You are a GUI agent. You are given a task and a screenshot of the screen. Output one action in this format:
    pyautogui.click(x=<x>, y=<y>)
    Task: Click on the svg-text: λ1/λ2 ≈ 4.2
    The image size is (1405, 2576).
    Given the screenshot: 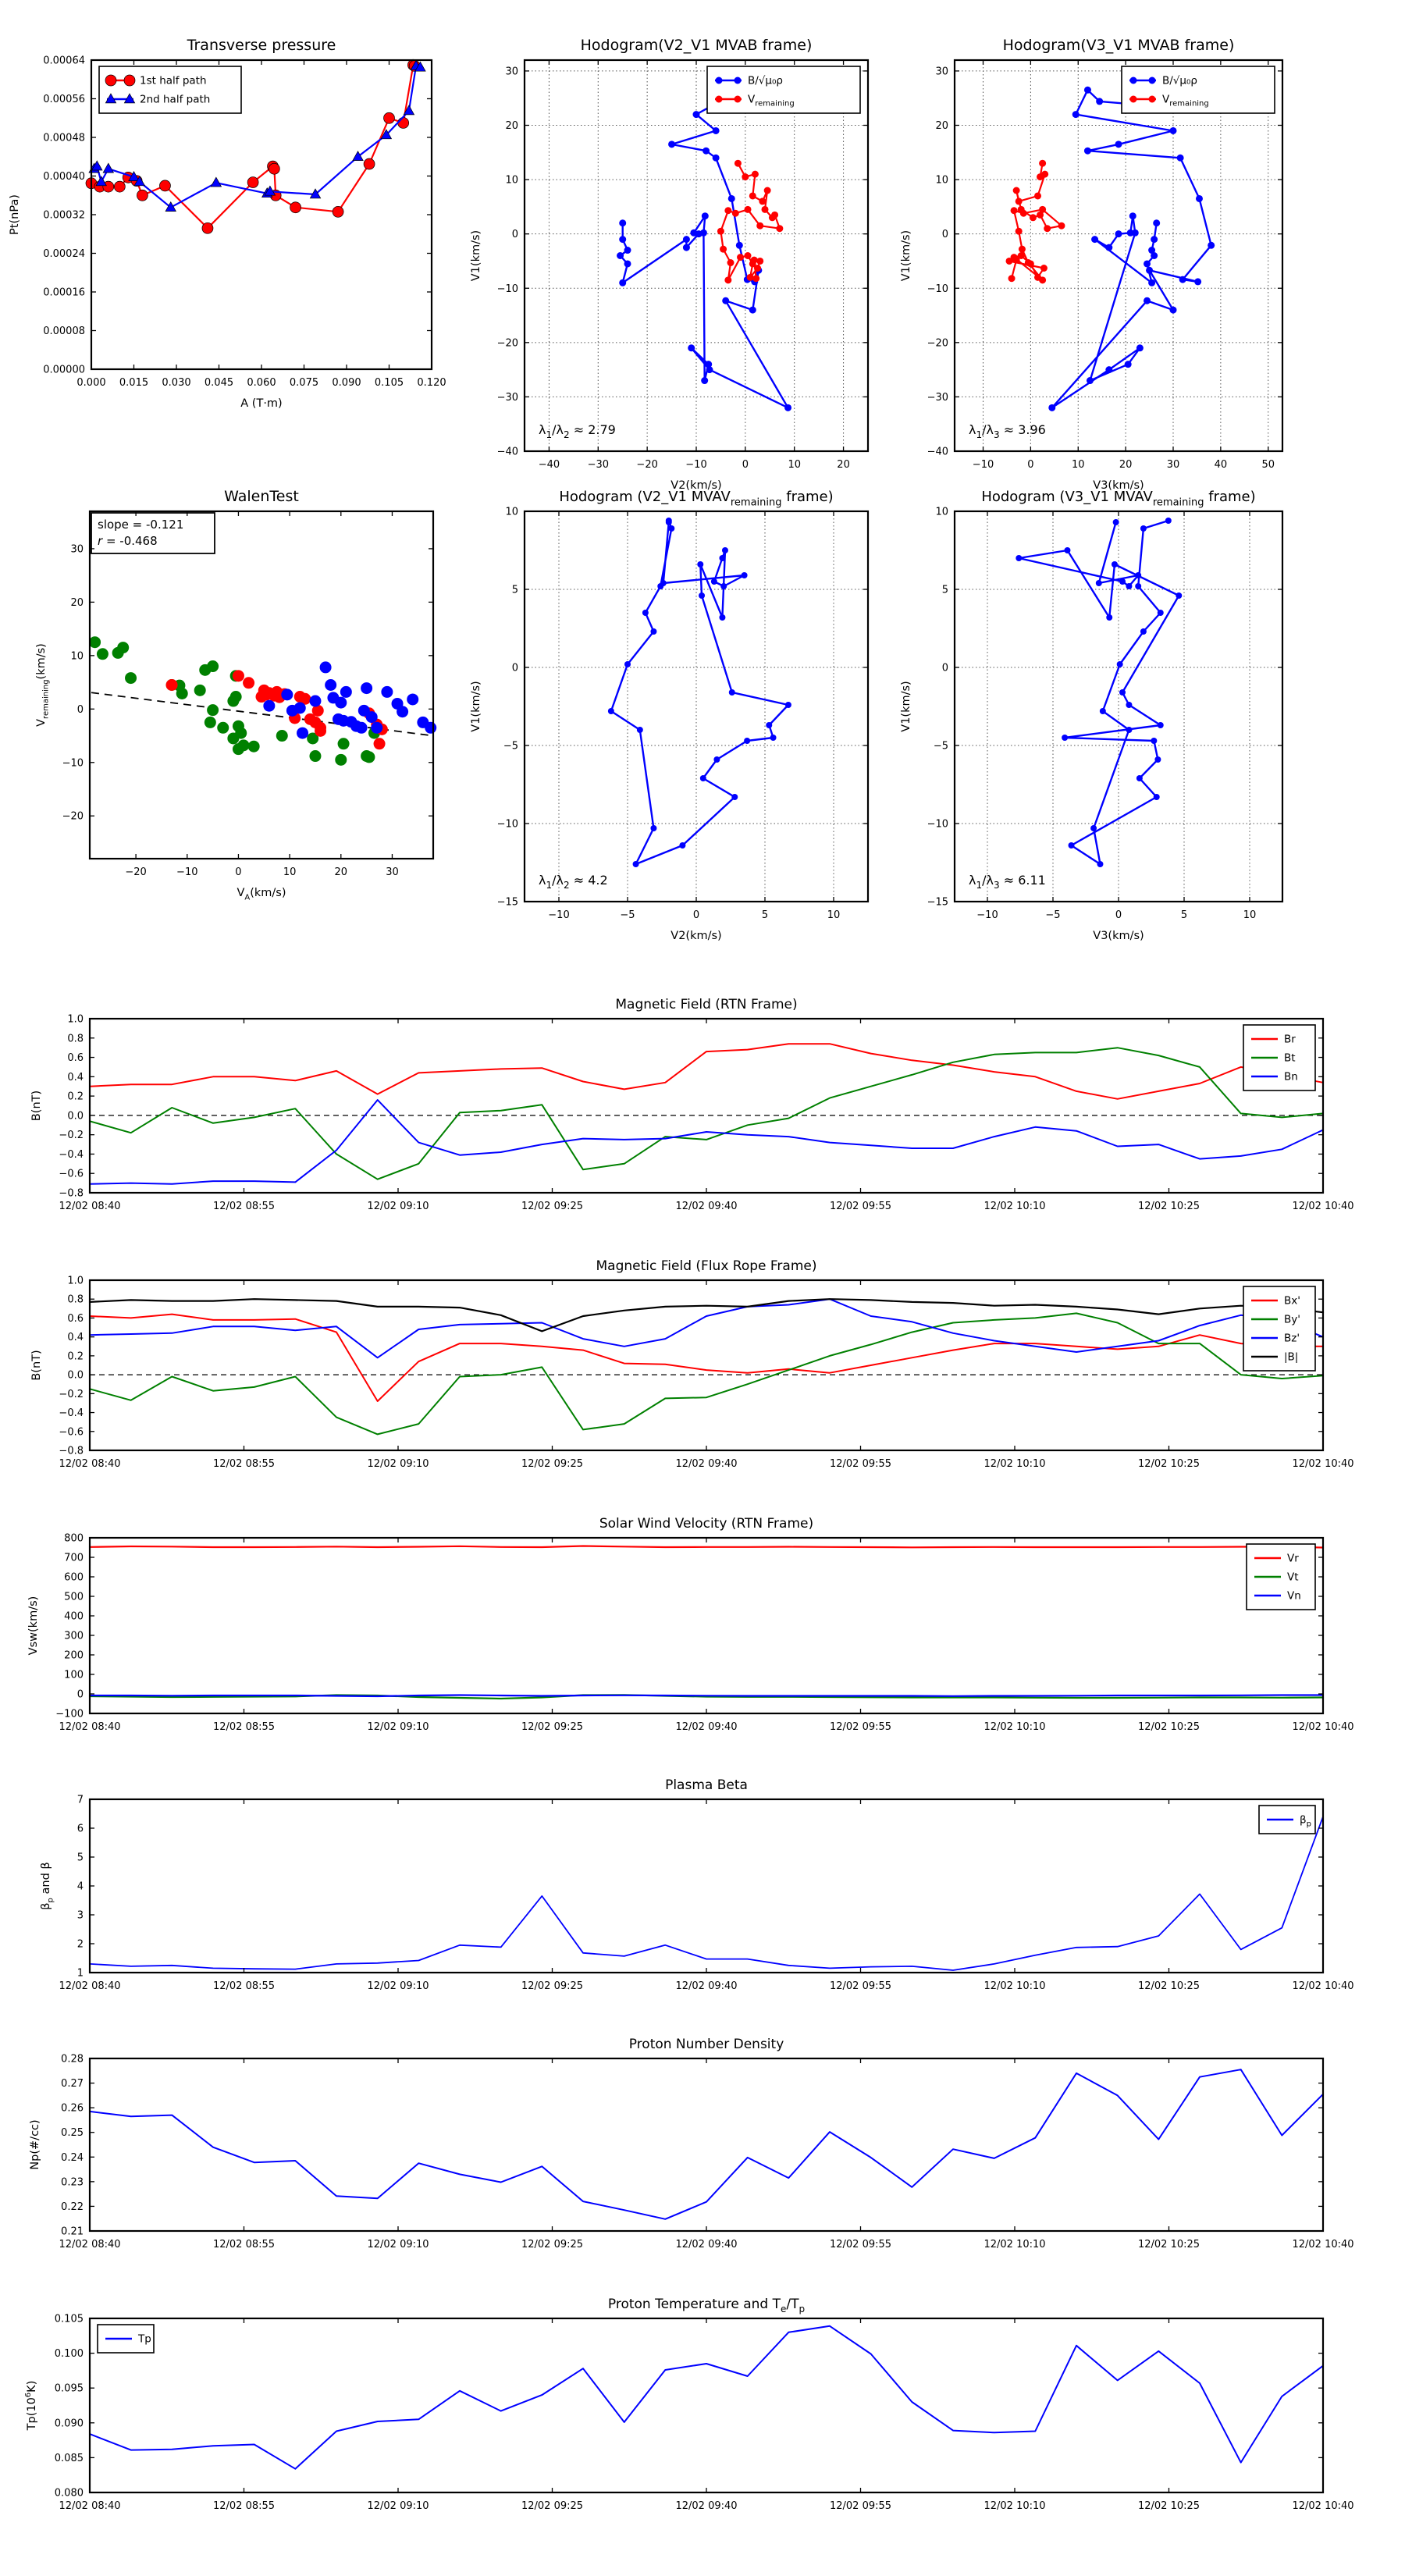 What is the action you would take?
    pyautogui.click(x=574, y=882)
    